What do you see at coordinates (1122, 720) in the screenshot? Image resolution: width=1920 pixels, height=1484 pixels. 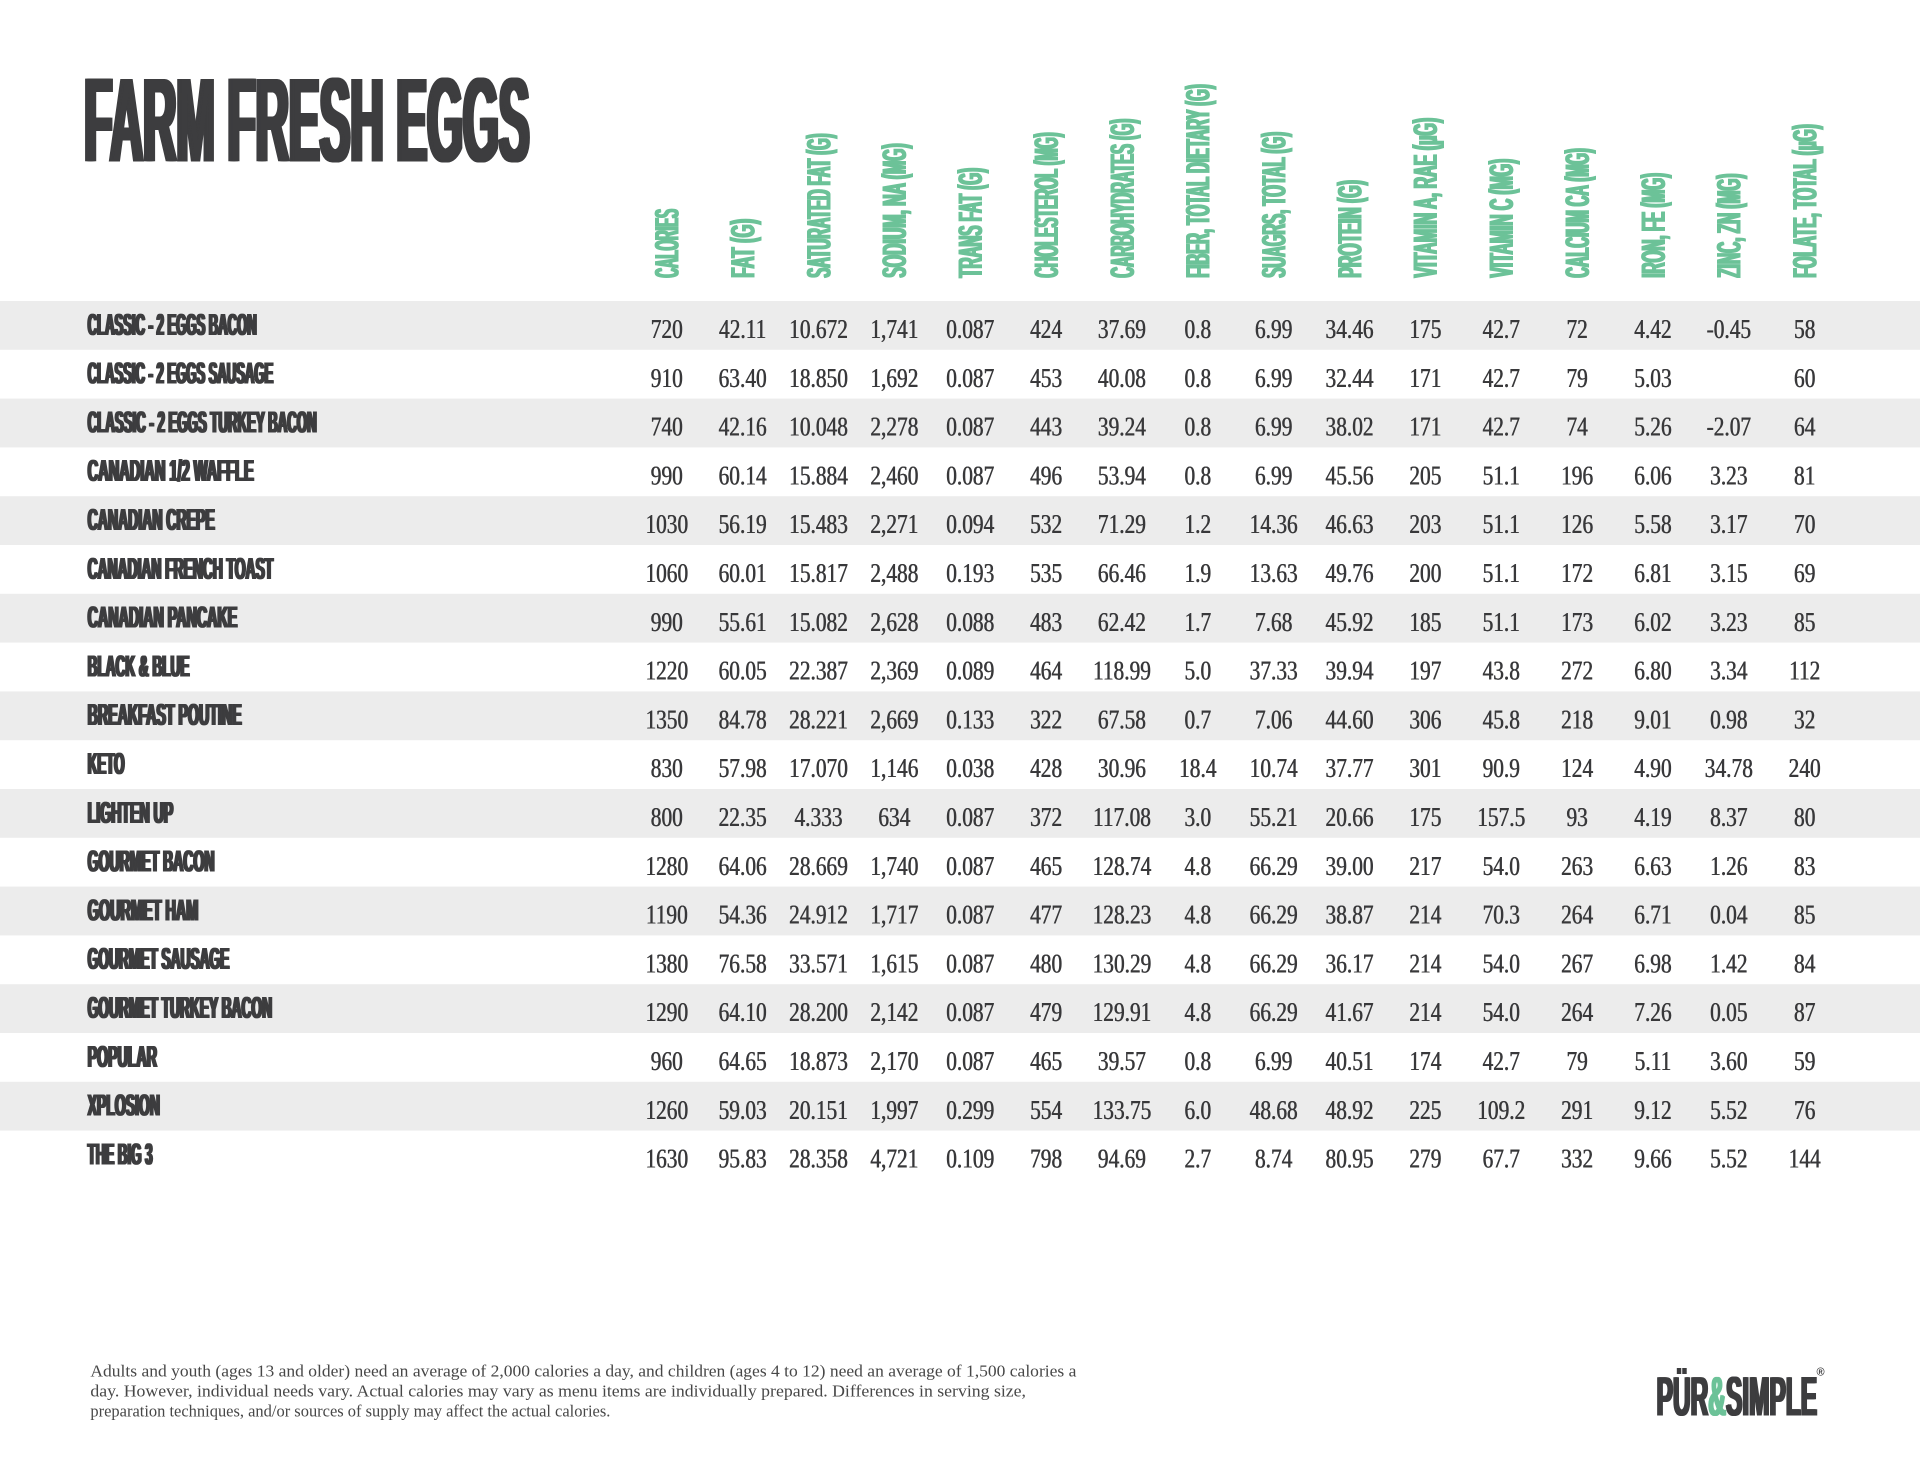 I see `svg-text: 67.58` at bounding box center [1122, 720].